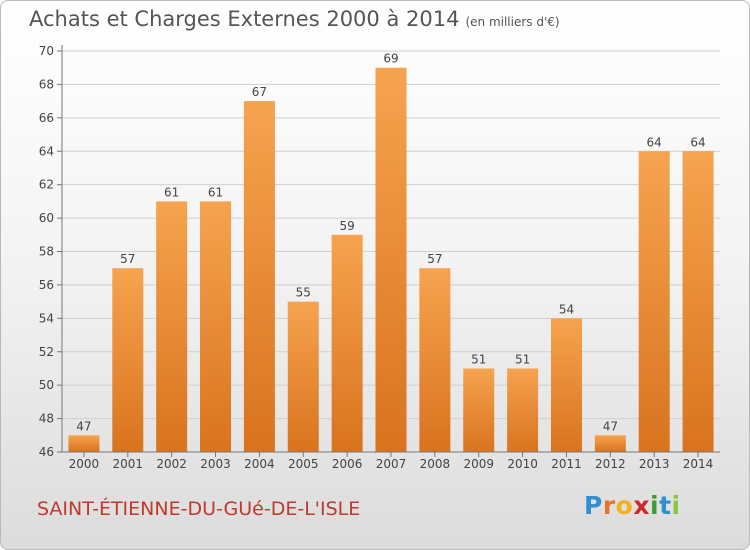 This screenshot has height=550, width=750. Describe the element at coordinates (46, 385) in the screenshot. I see `y-tick-label: 50` at that location.